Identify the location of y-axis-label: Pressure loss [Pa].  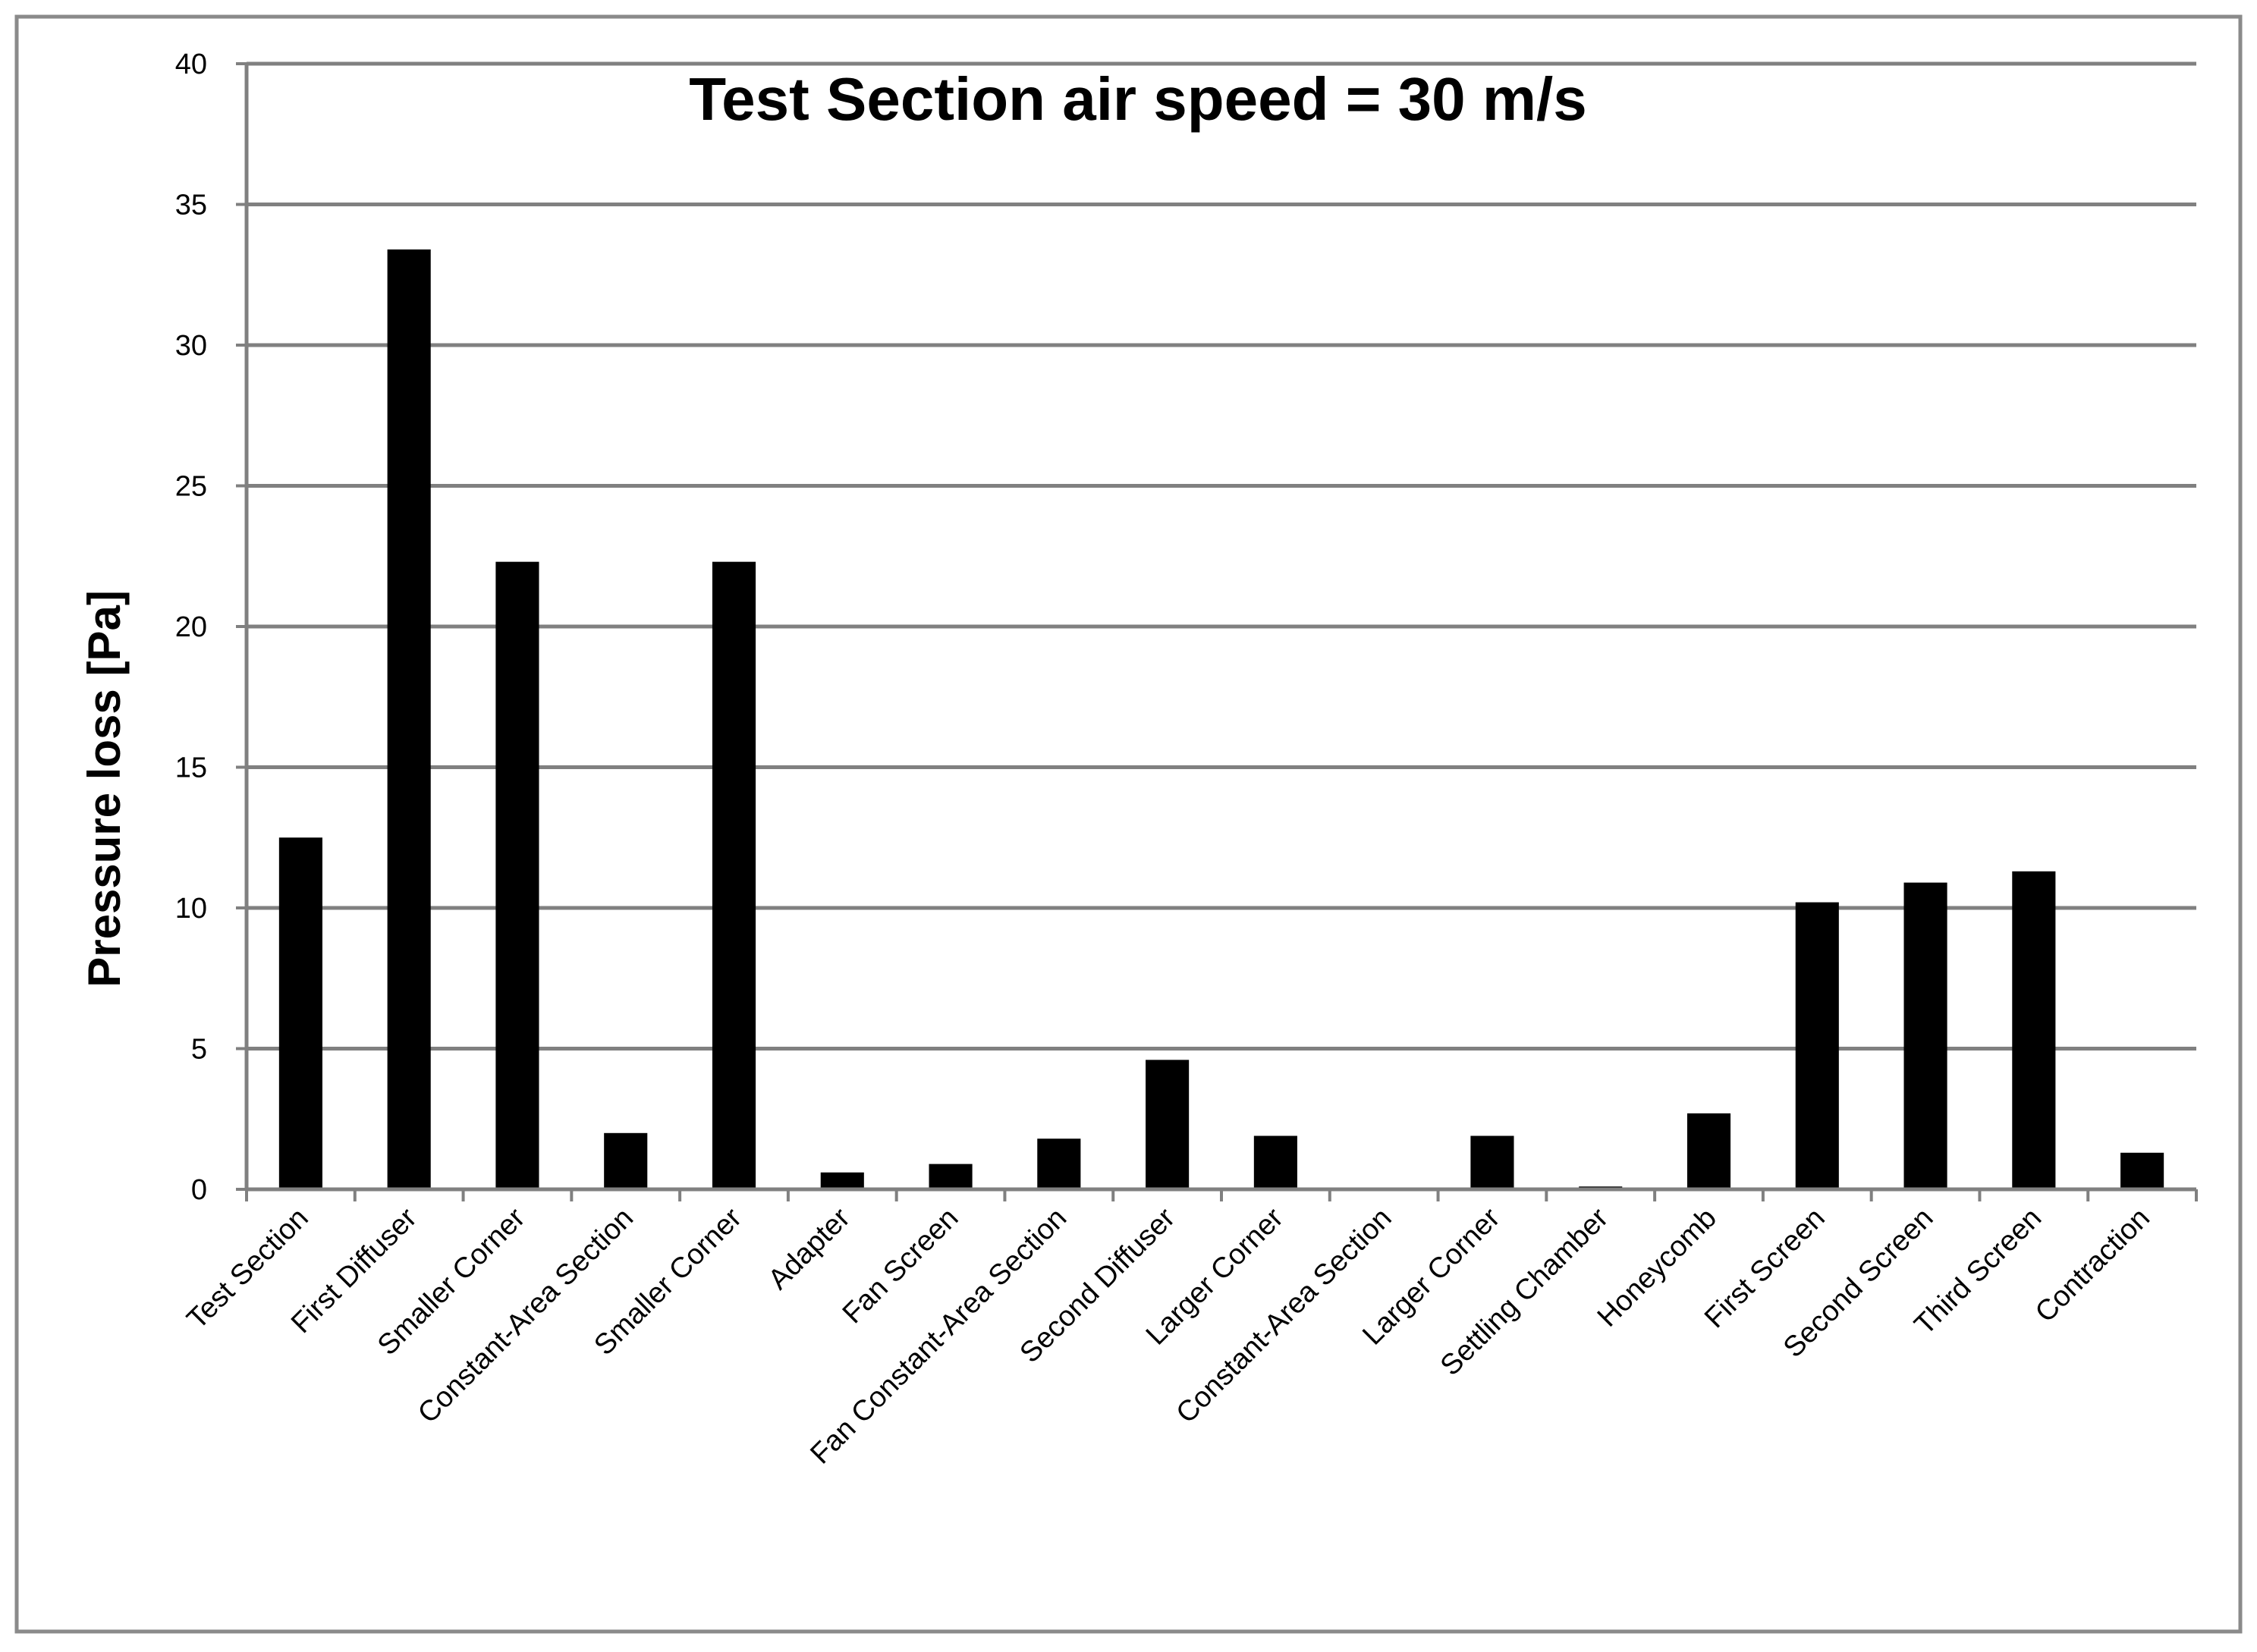
(104, 789).